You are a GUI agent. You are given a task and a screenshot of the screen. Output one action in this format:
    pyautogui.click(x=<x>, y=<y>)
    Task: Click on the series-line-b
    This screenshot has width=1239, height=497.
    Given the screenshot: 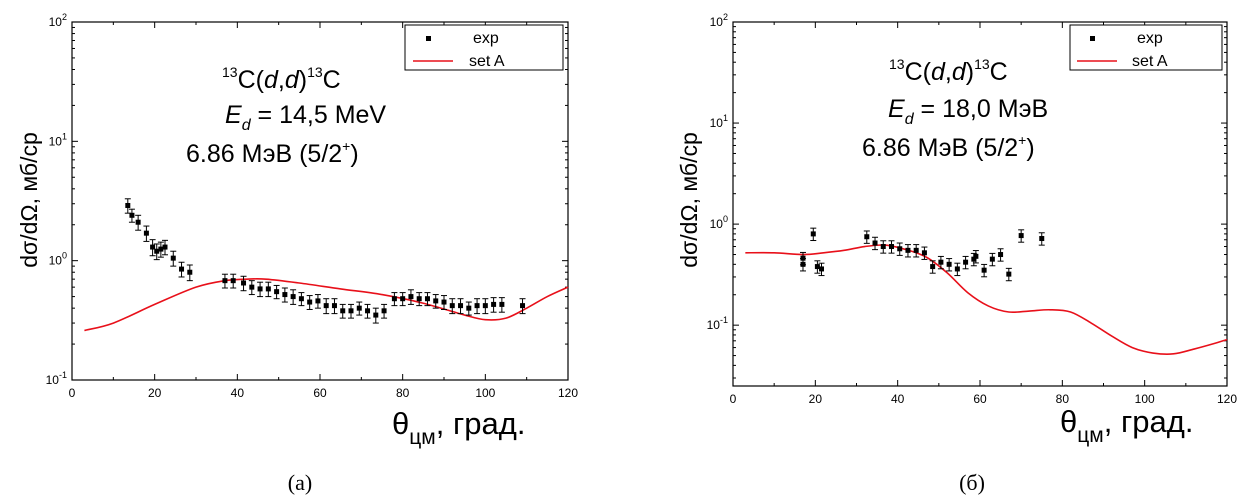 What is the action you would take?
    pyautogui.click(x=986, y=299)
    